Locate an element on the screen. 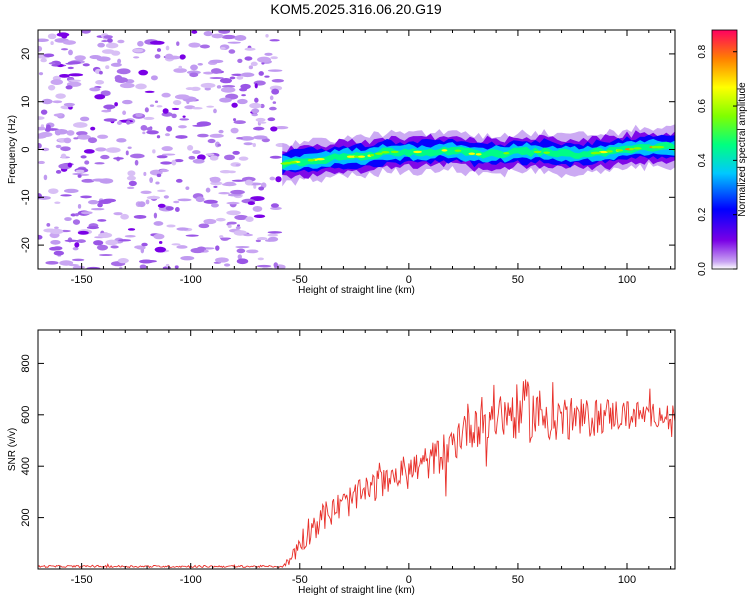 Image resolution: width=750 pixels, height=600 pixels. x-axis-label: Height of straight line (km) is located at coordinates (356, 590).